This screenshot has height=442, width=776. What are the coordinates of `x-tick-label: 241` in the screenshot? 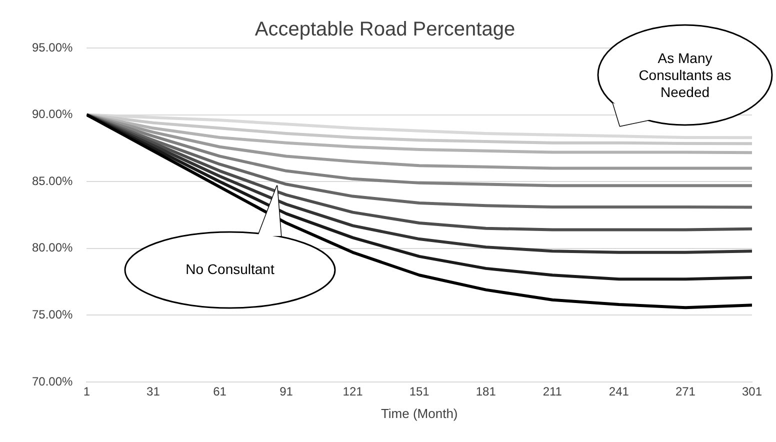 It's located at (619, 391).